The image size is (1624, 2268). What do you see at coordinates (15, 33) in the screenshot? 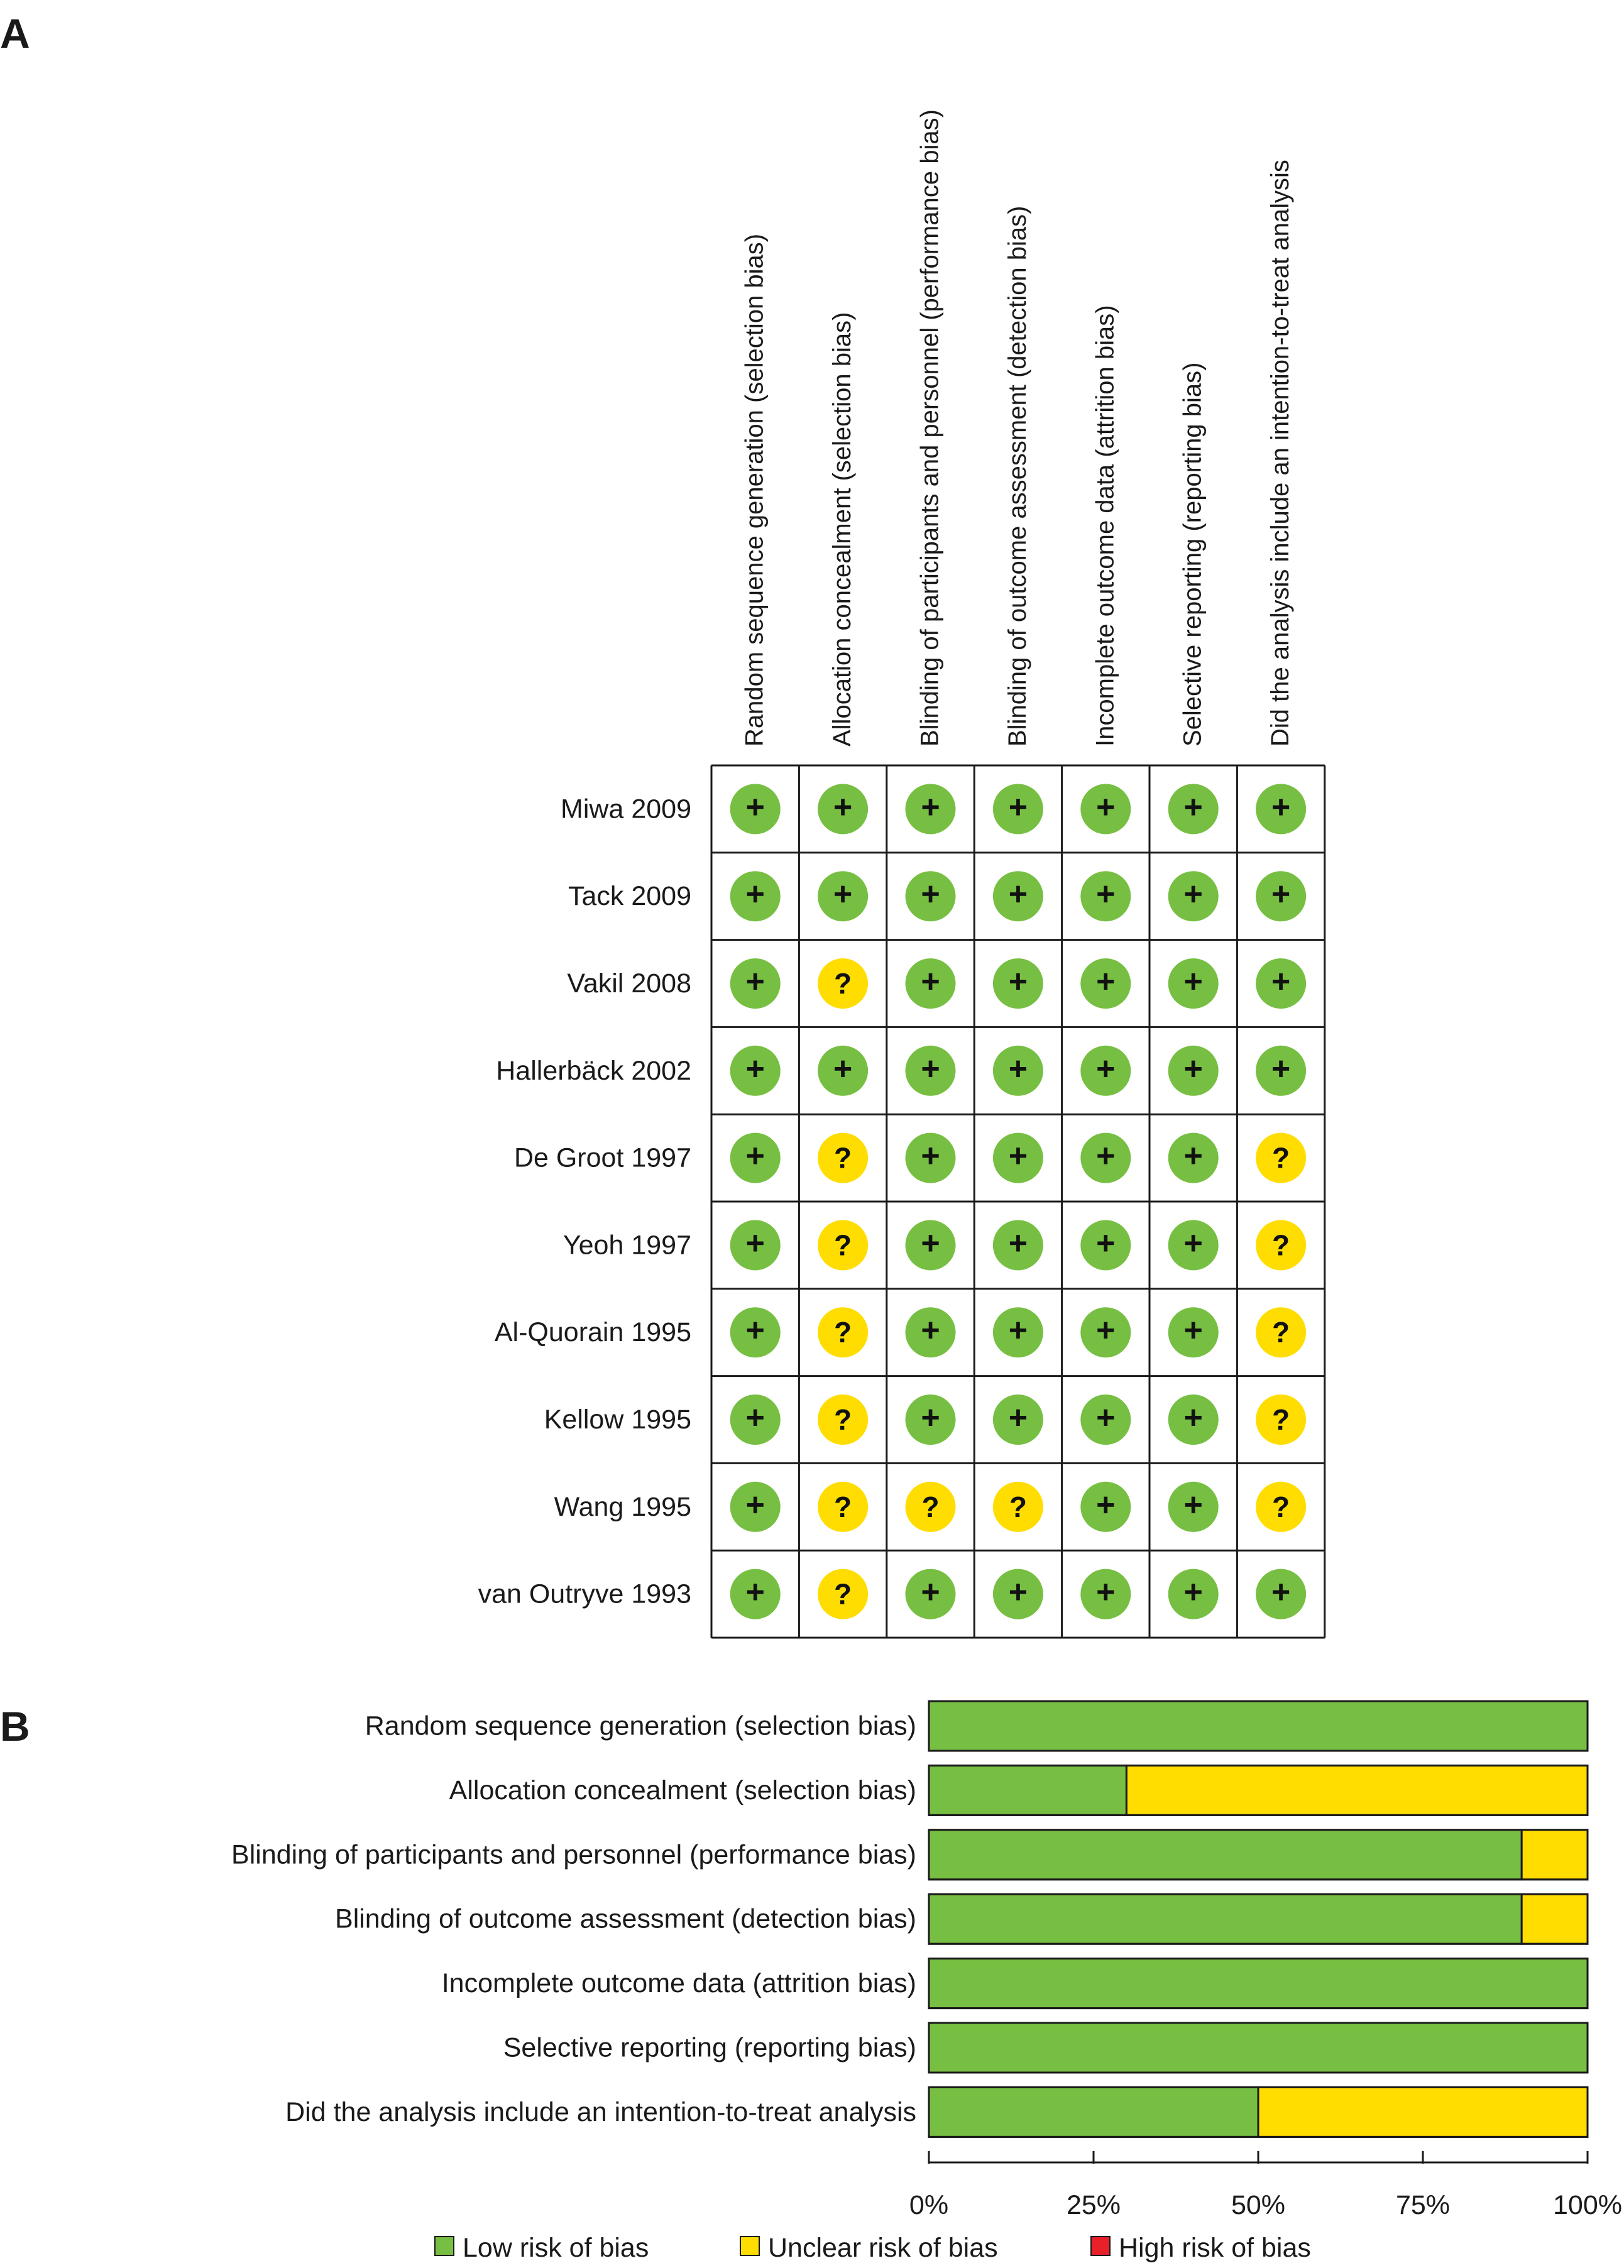
I see `panel-label-a: A` at bounding box center [15, 33].